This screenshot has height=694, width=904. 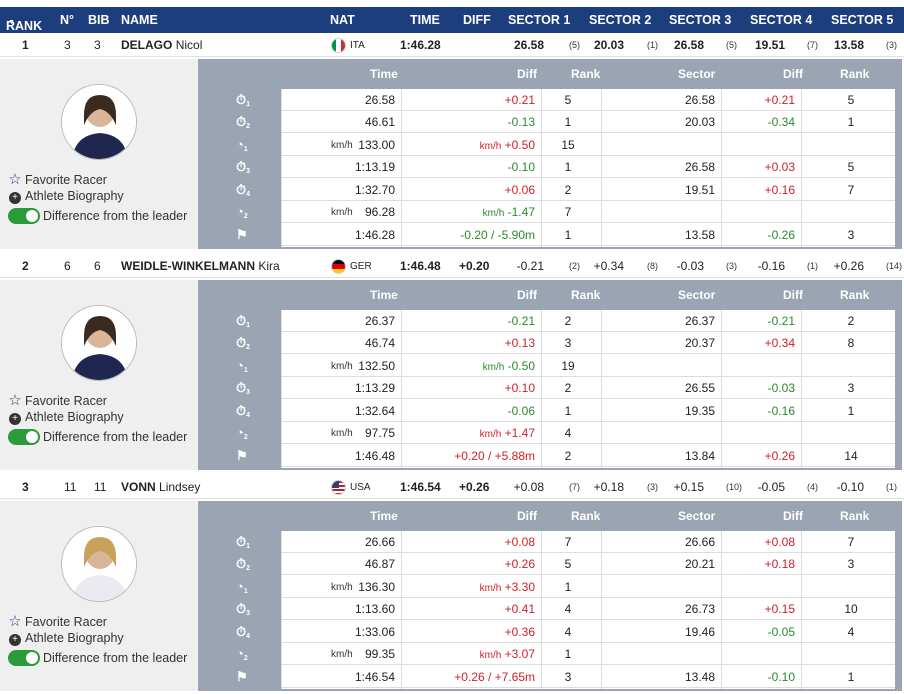 What do you see at coordinates (67, 266) in the screenshot?
I see `start-no-cell: 6` at bounding box center [67, 266].